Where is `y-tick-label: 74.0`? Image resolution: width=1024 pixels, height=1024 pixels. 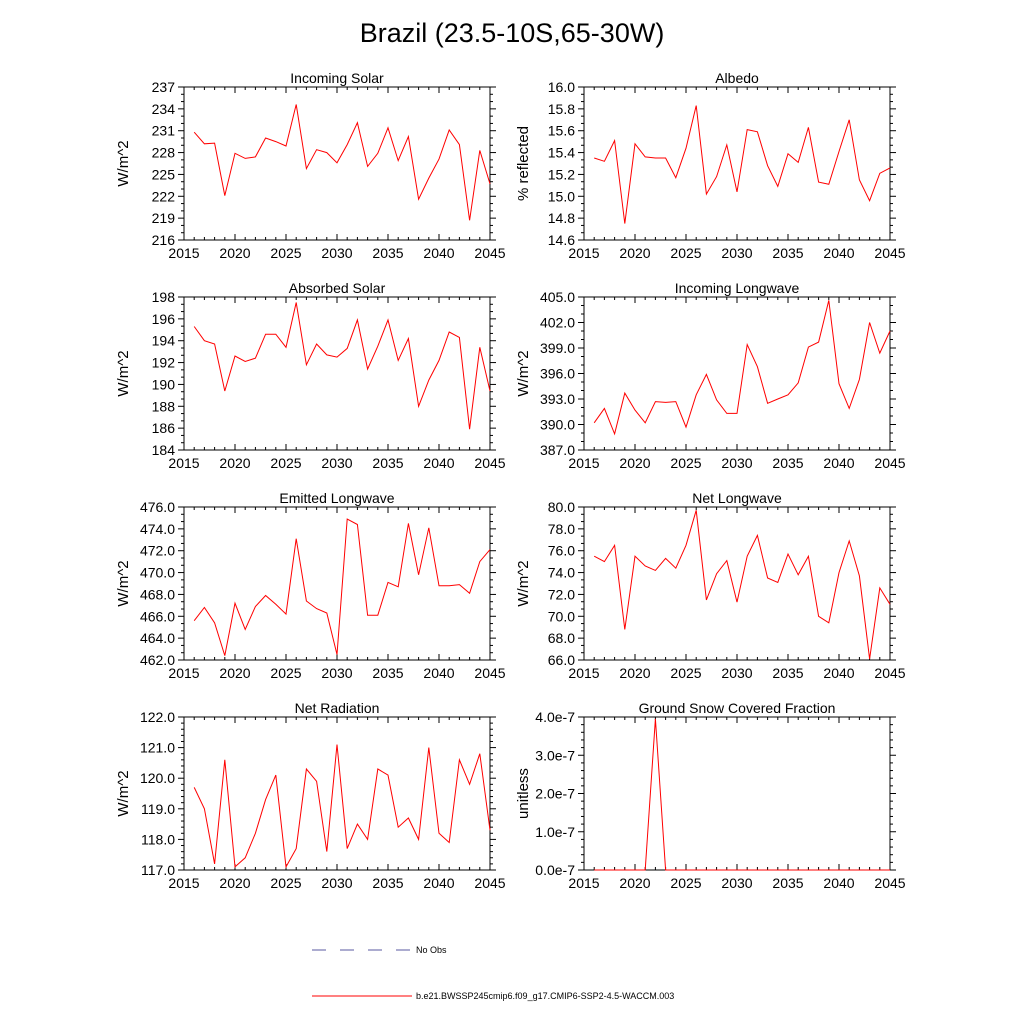 y-tick-label: 74.0 is located at coordinates (561, 573).